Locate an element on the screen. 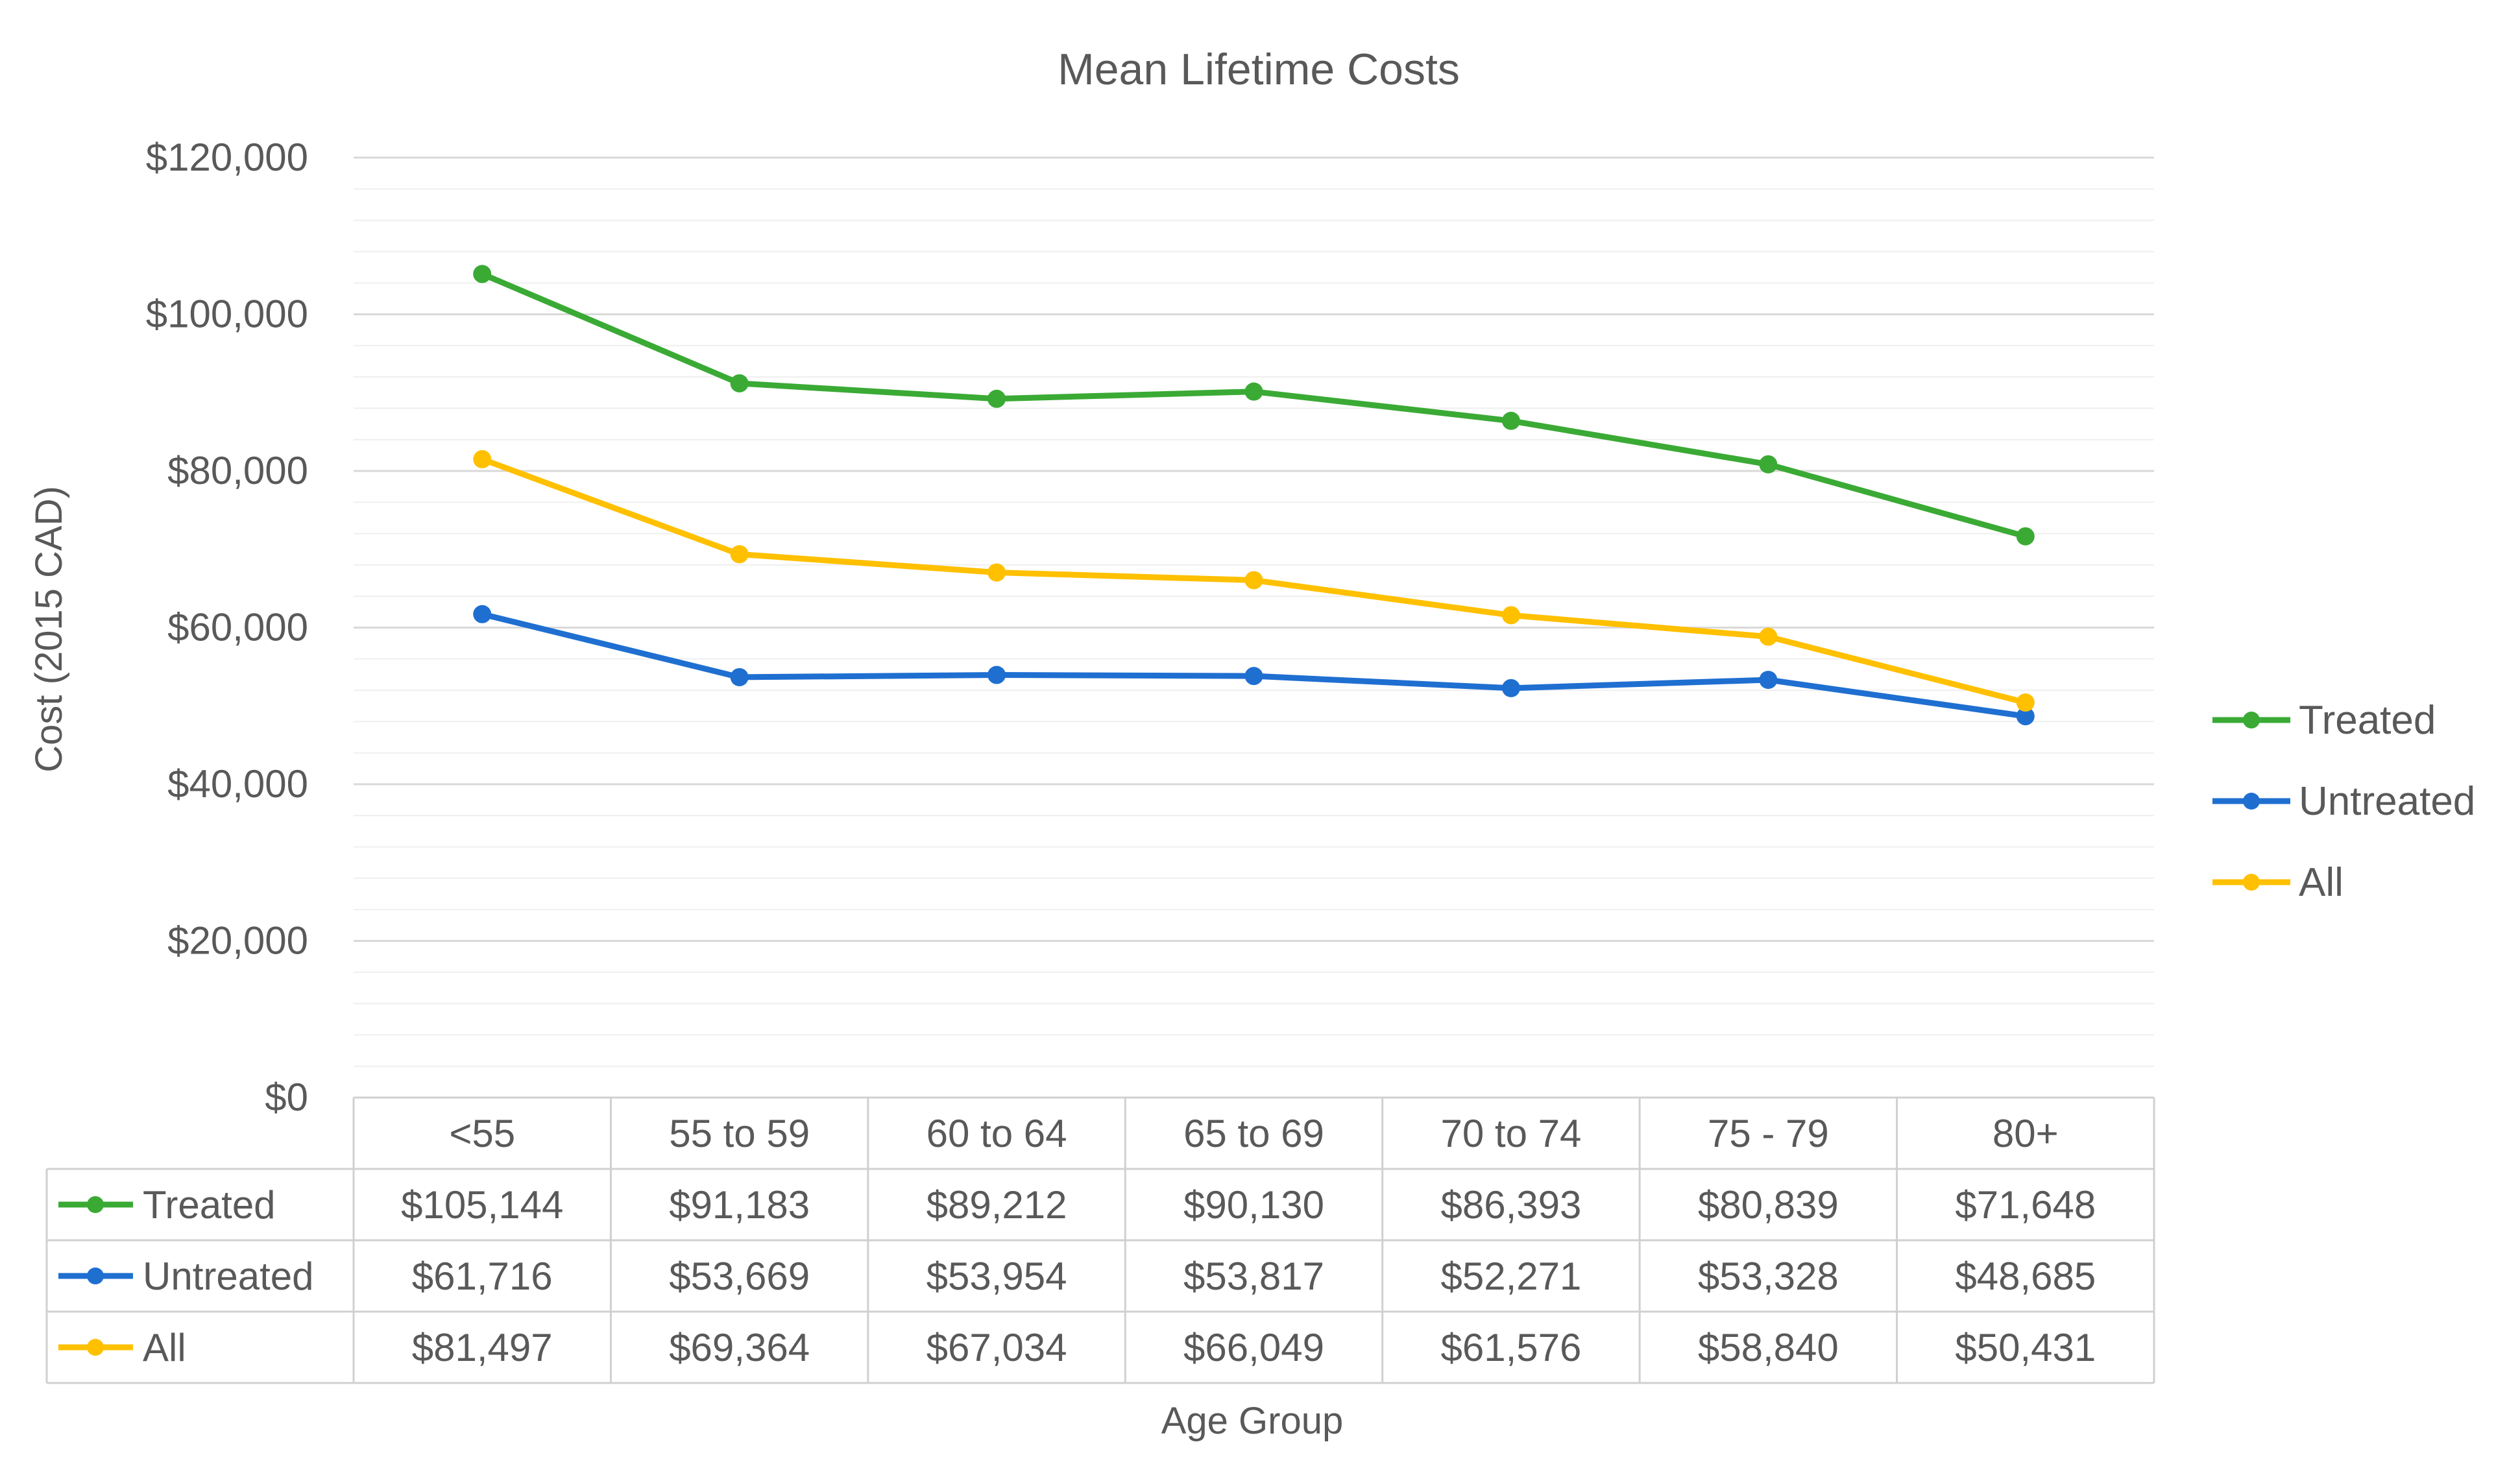 Image resolution: width=2520 pixels, height=1466 pixels. chart-title: Mean Lifetime Costs is located at coordinates (1259, 69).